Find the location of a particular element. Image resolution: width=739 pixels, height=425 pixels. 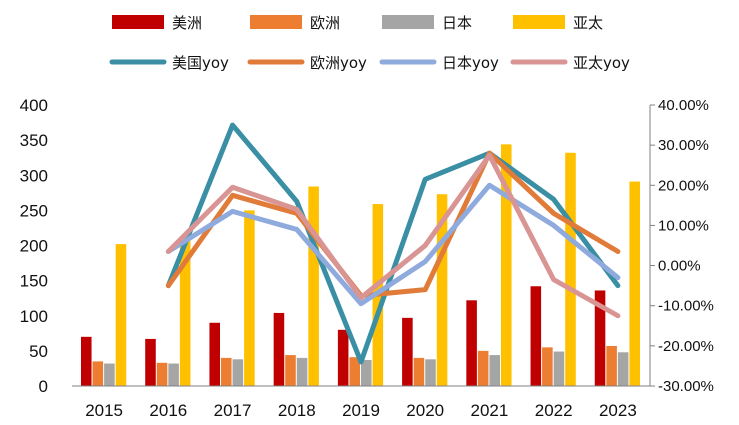

bar-日本-2019 is located at coordinates (366, 373).